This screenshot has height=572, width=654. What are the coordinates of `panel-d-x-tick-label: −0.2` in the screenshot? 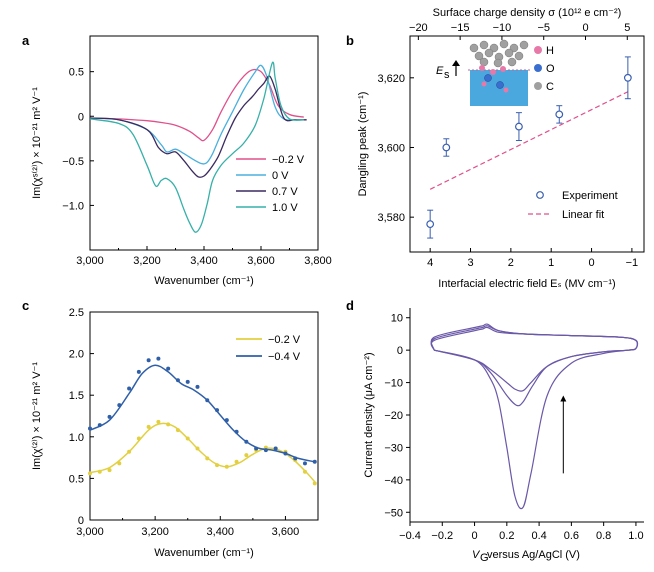 It's located at (442, 536).